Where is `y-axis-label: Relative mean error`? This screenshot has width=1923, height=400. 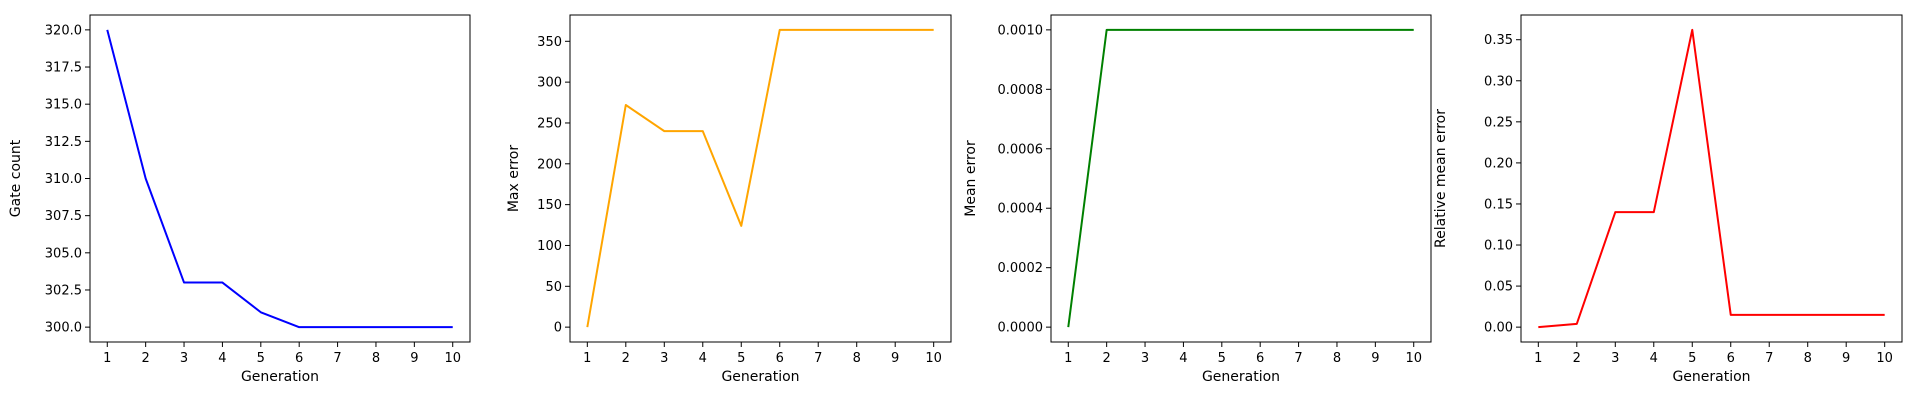 y-axis-label: Relative mean error is located at coordinates (1441, 178).